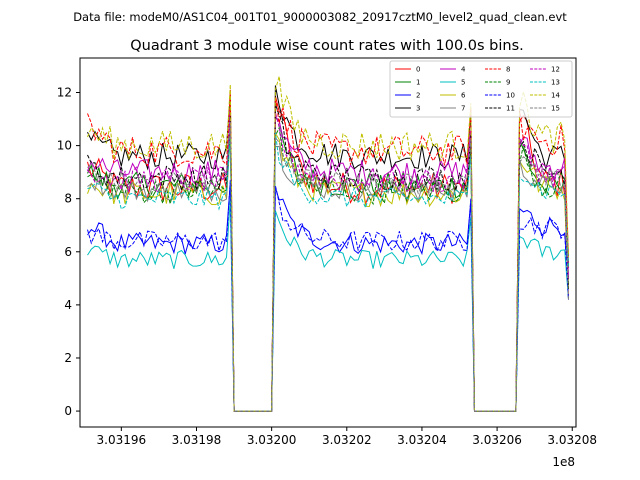 The width and height of the screenshot is (640, 480). Describe the element at coordinates (463, 70) in the screenshot. I see `legend-label-4: 4` at that location.